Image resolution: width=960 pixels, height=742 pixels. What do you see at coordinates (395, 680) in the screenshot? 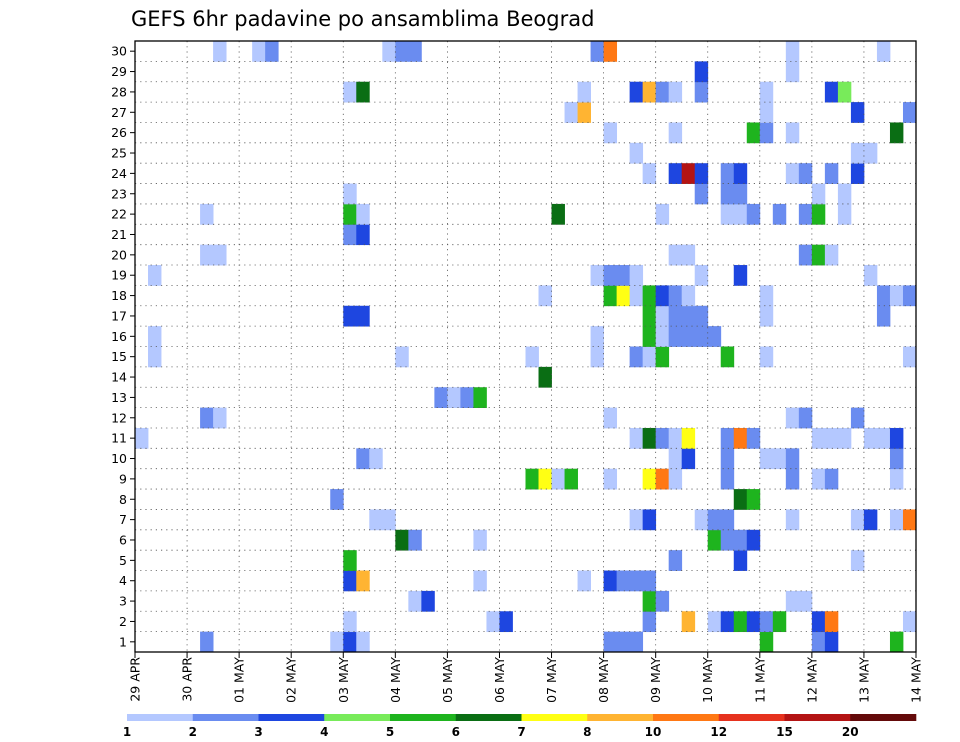
I see `x-tick-label: 04 MAY` at bounding box center [395, 680].